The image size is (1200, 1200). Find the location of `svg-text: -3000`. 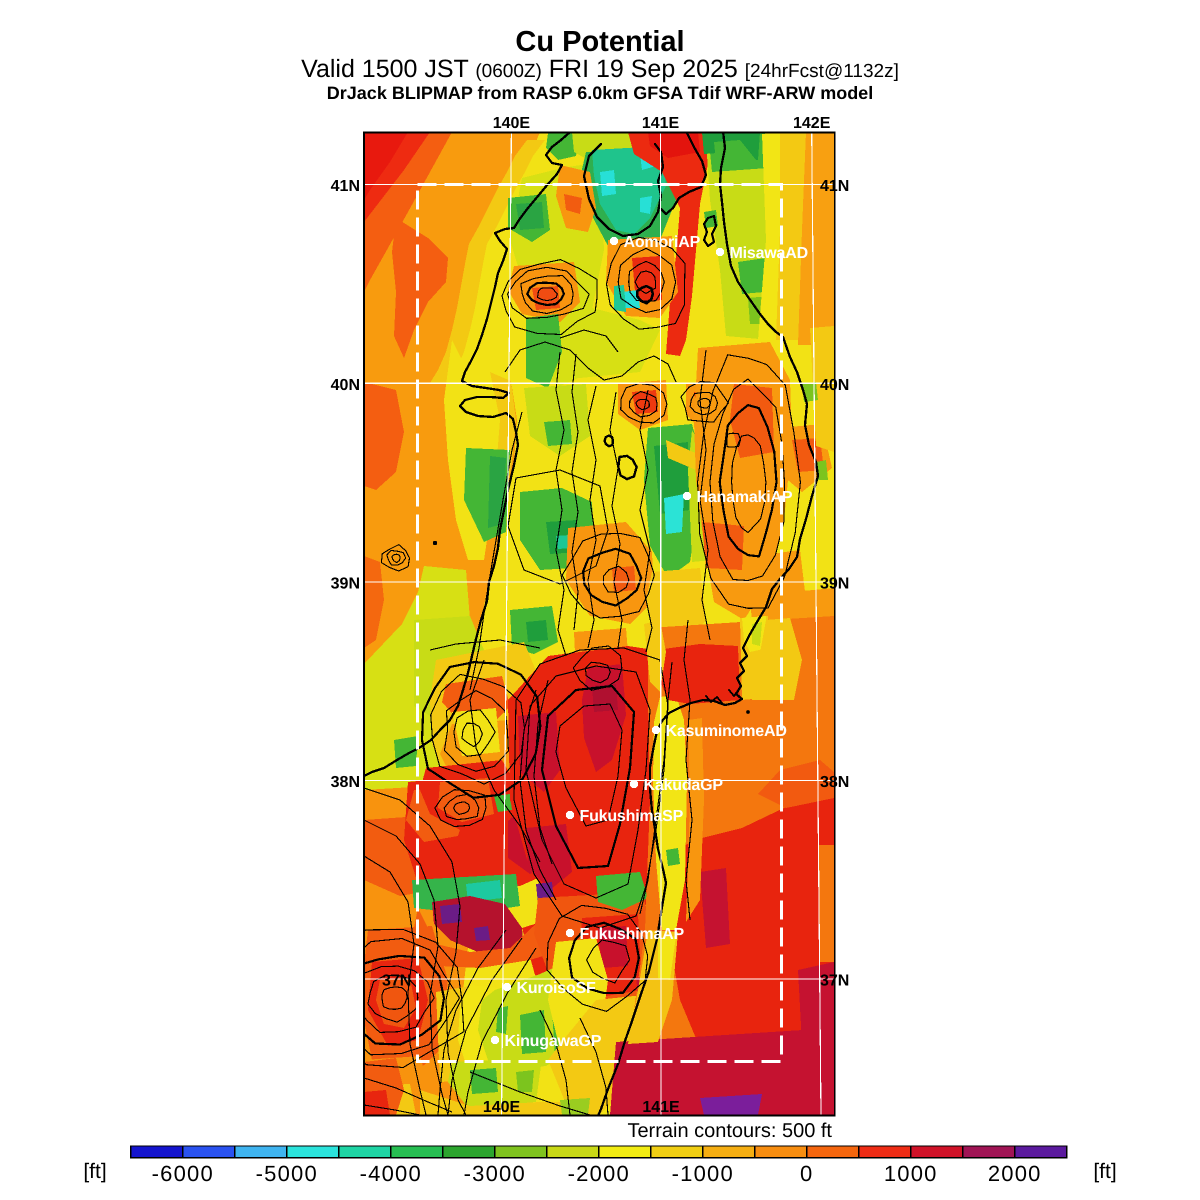

svg-text: -3000 is located at coordinates (495, 1173).